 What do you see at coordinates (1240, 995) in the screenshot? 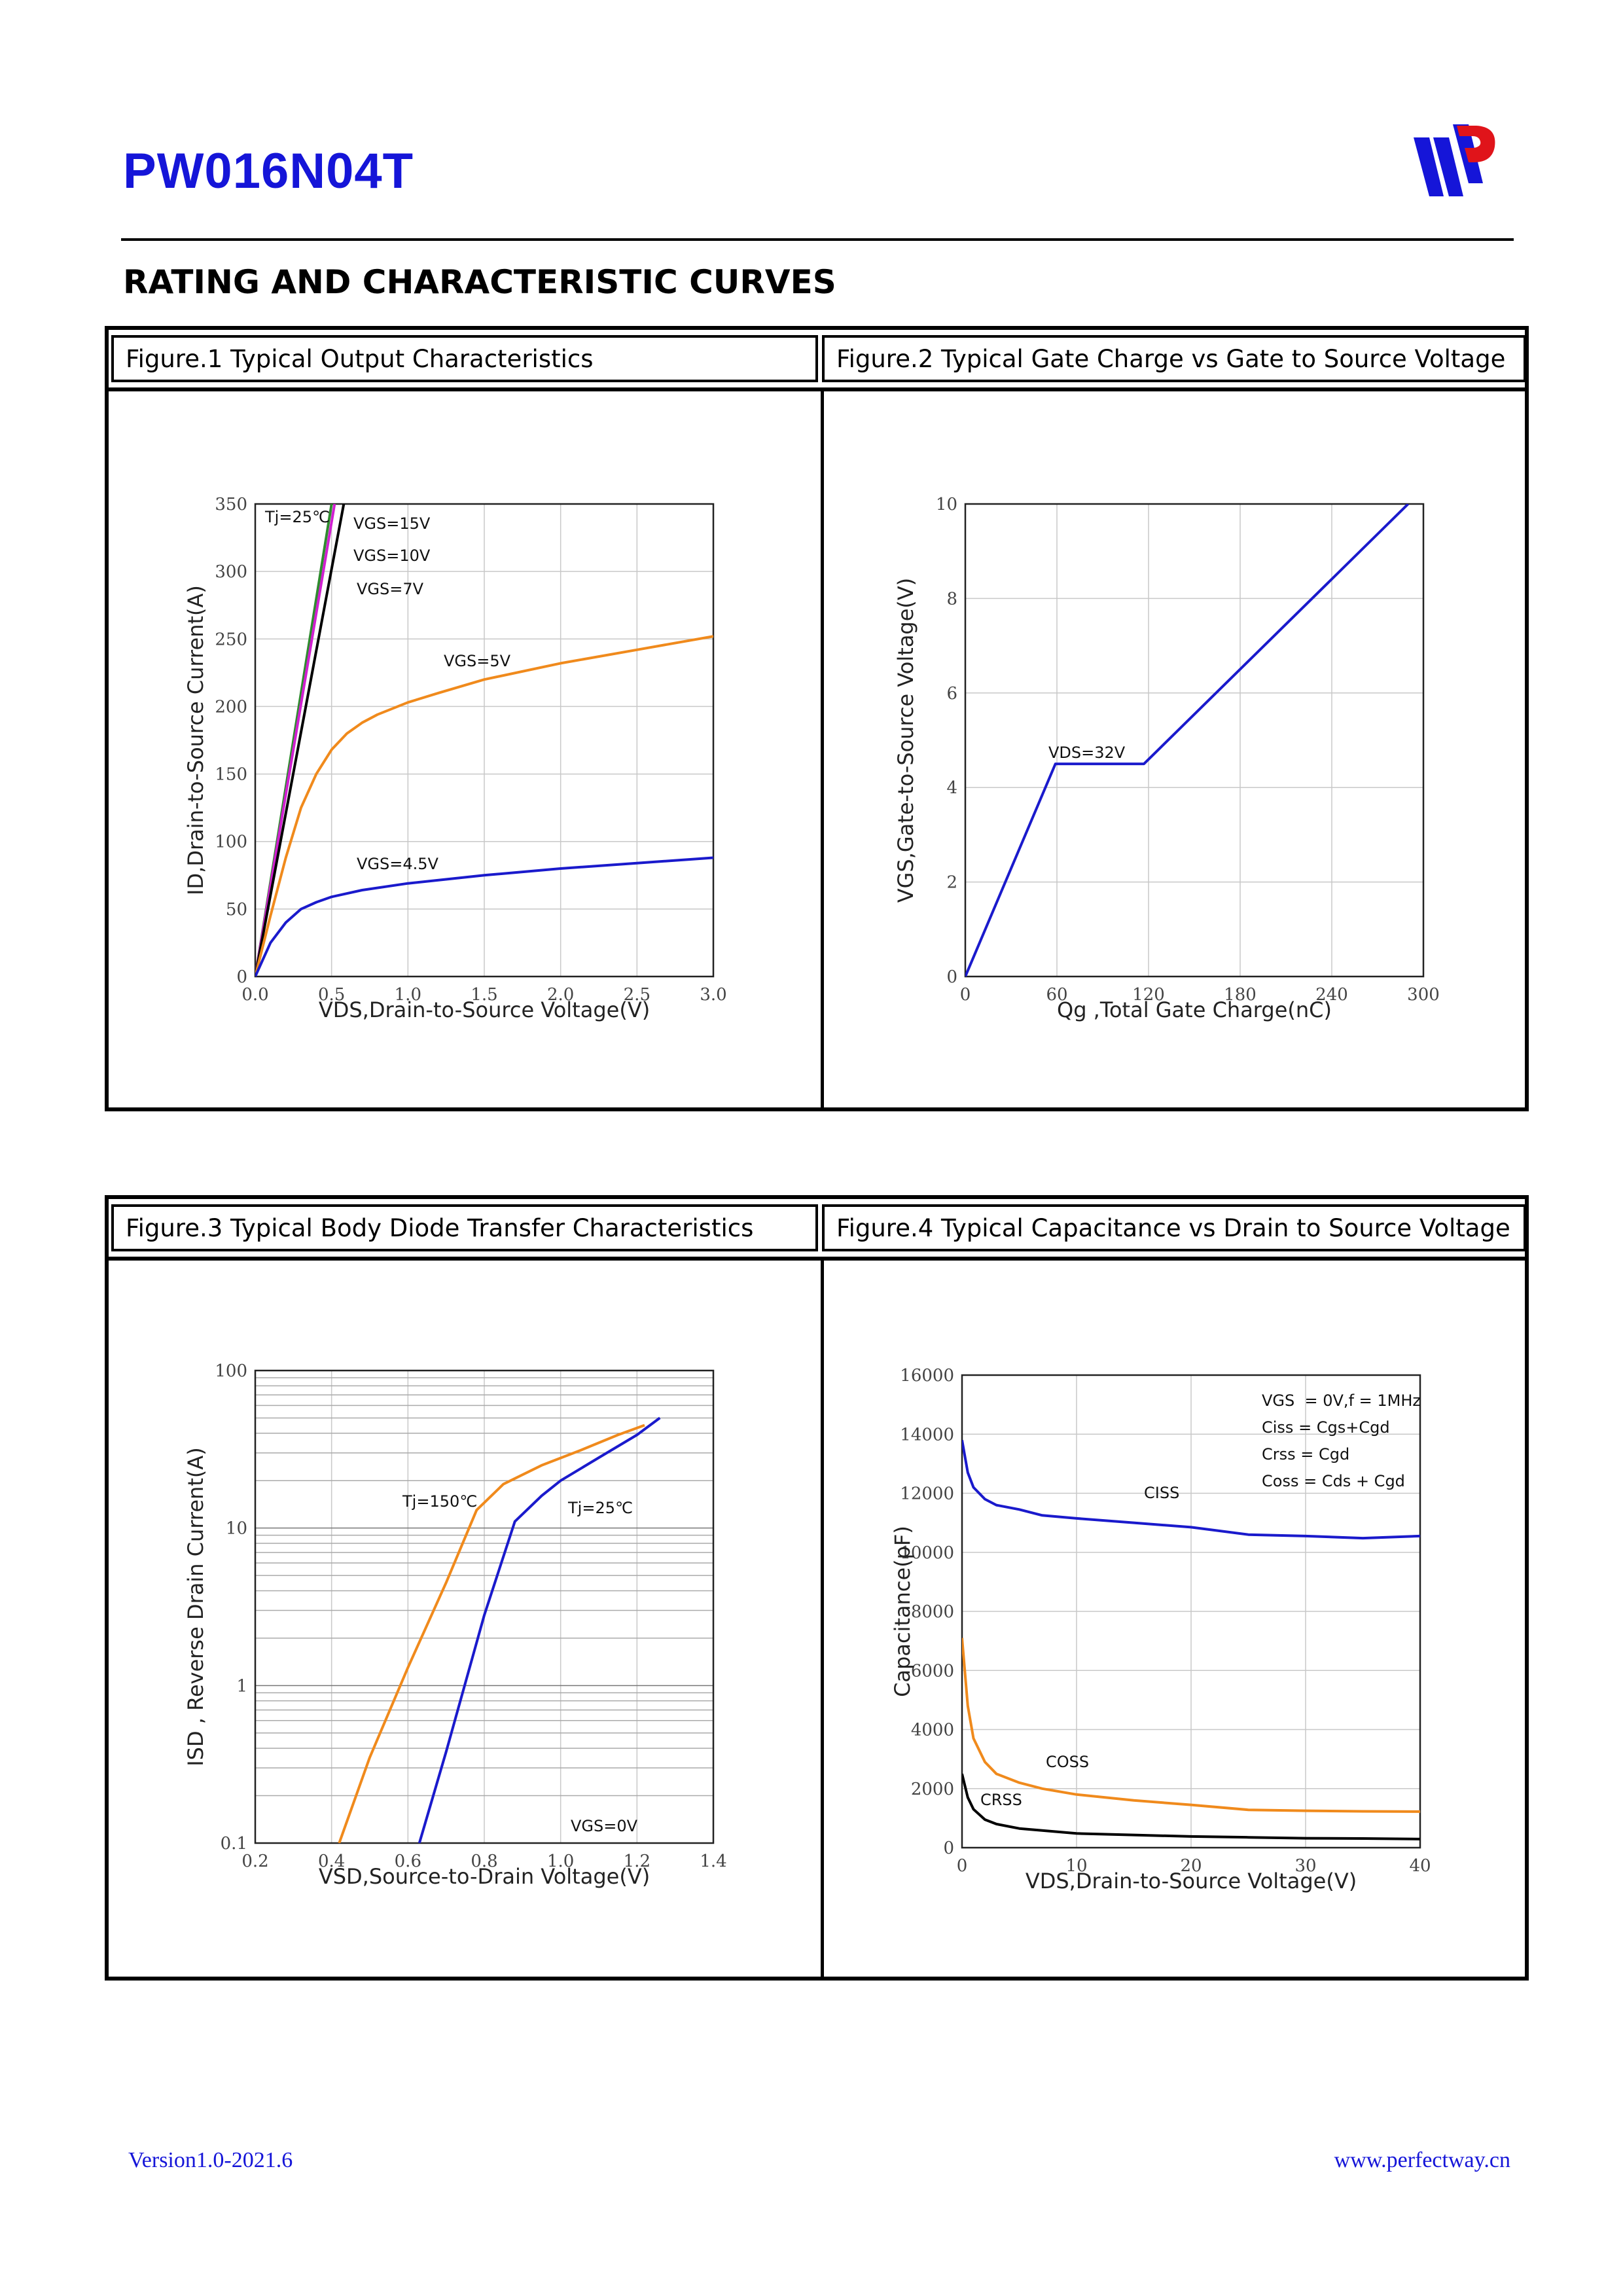
I see `x-tick-label: 180` at bounding box center [1240, 995].